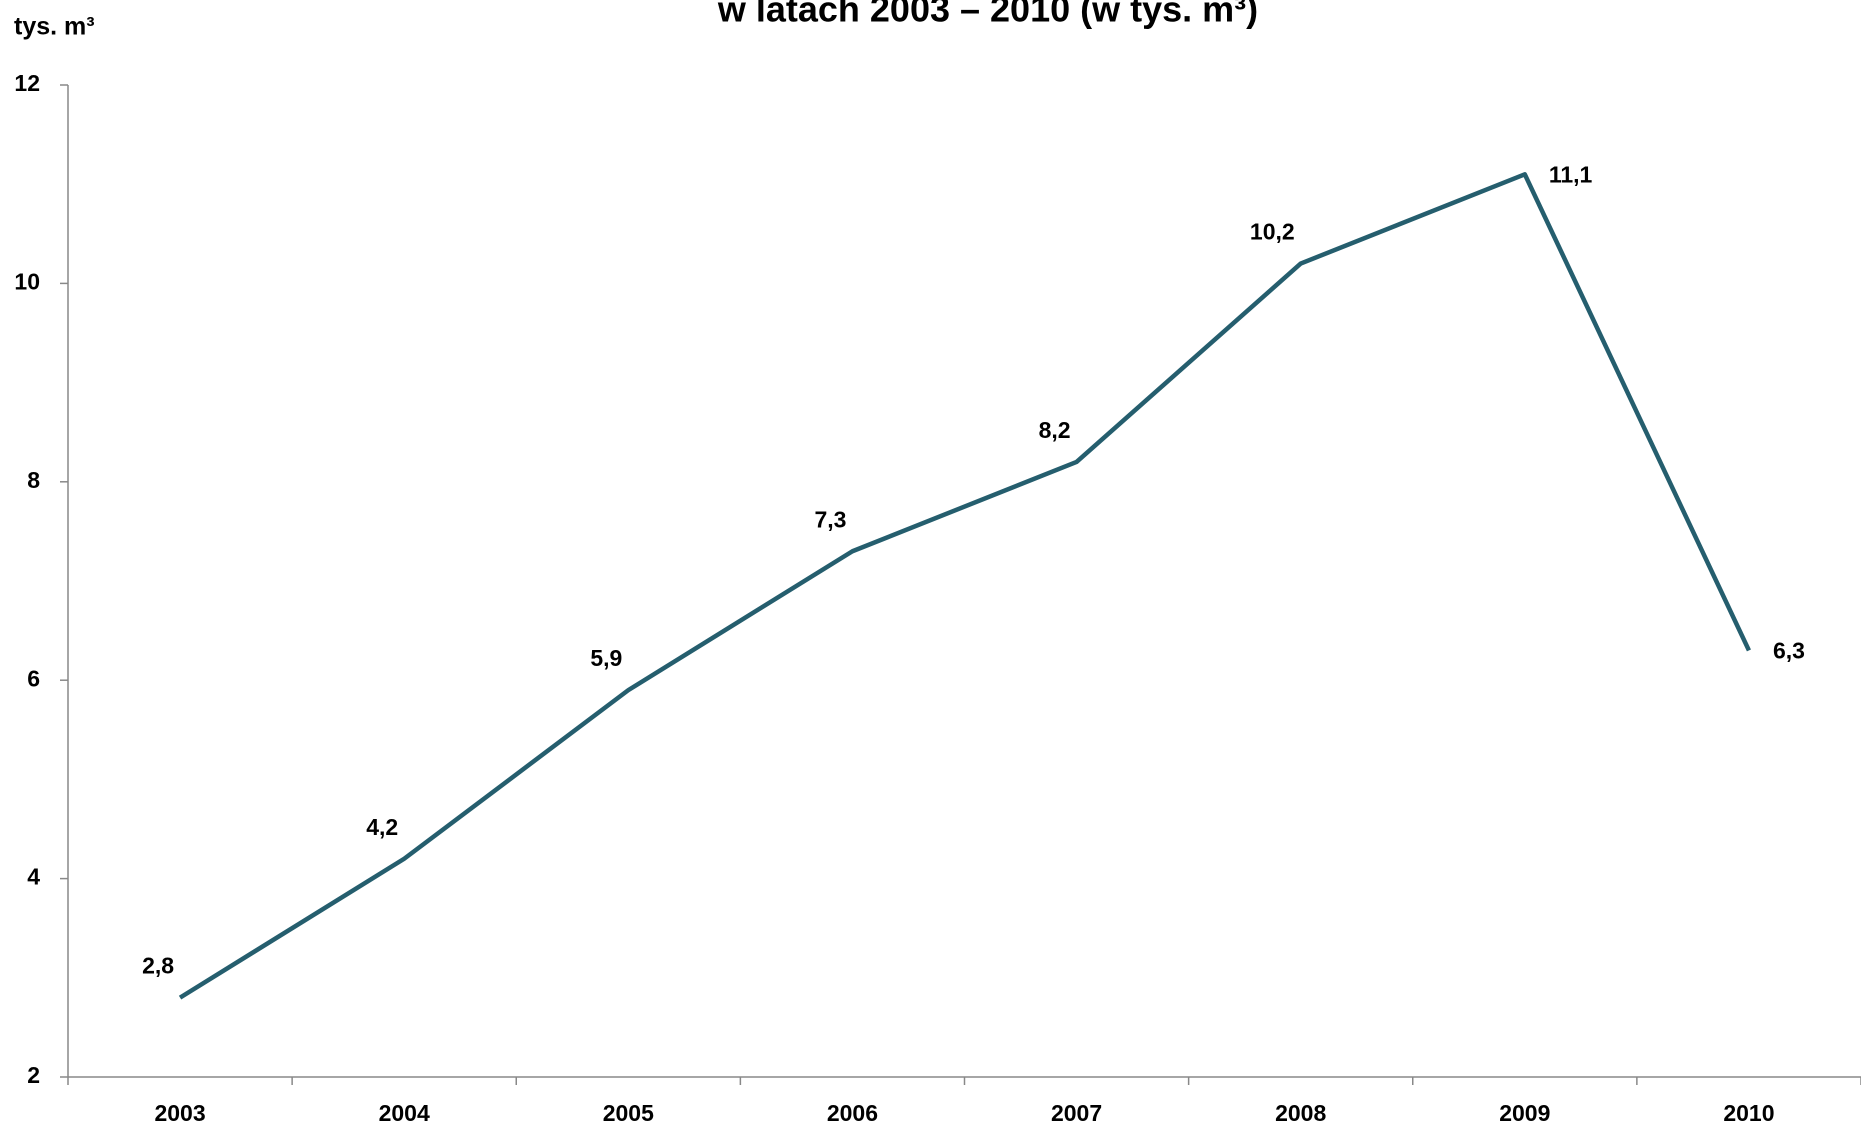  What do you see at coordinates (179, 1113) in the screenshot?
I see `x-tick-label: 2003` at bounding box center [179, 1113].